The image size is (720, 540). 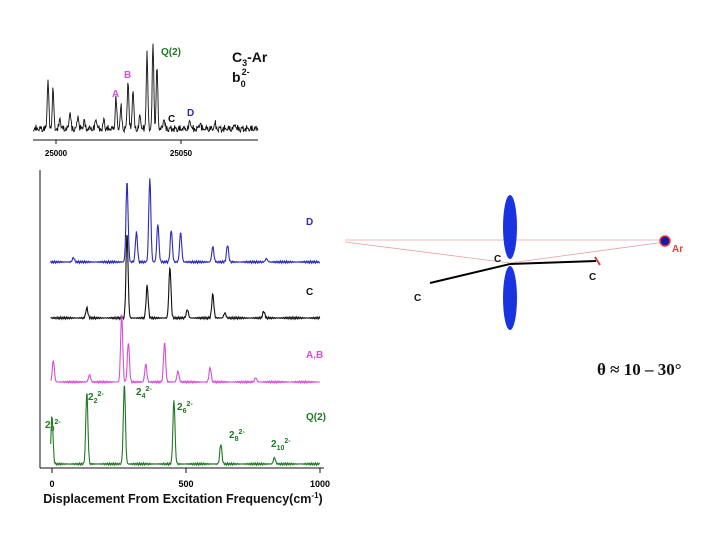 What do you see at coordinates (189, 478) in the screenshot?
I see `x-tick-layer: 0 500 1000` at bounding box center [189, 478].